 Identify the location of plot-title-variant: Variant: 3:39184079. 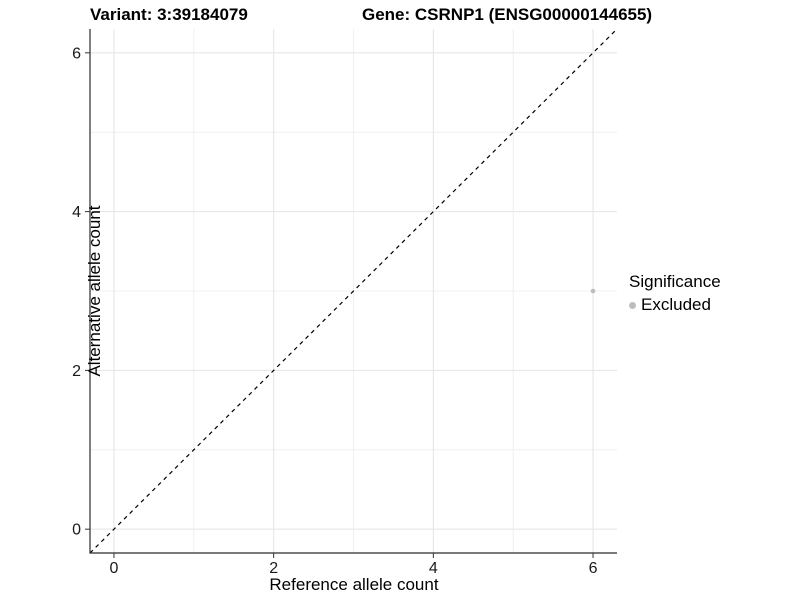
(169, 14).